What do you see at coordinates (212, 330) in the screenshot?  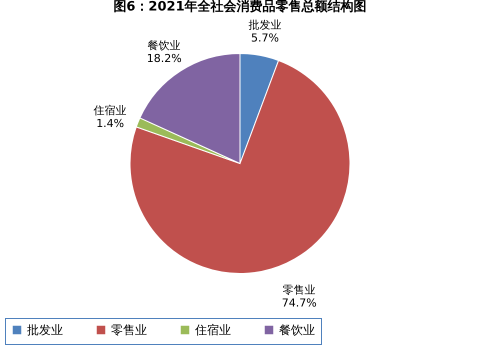 I see `legend-label: 住宿业` at bounding box center [212, 330].